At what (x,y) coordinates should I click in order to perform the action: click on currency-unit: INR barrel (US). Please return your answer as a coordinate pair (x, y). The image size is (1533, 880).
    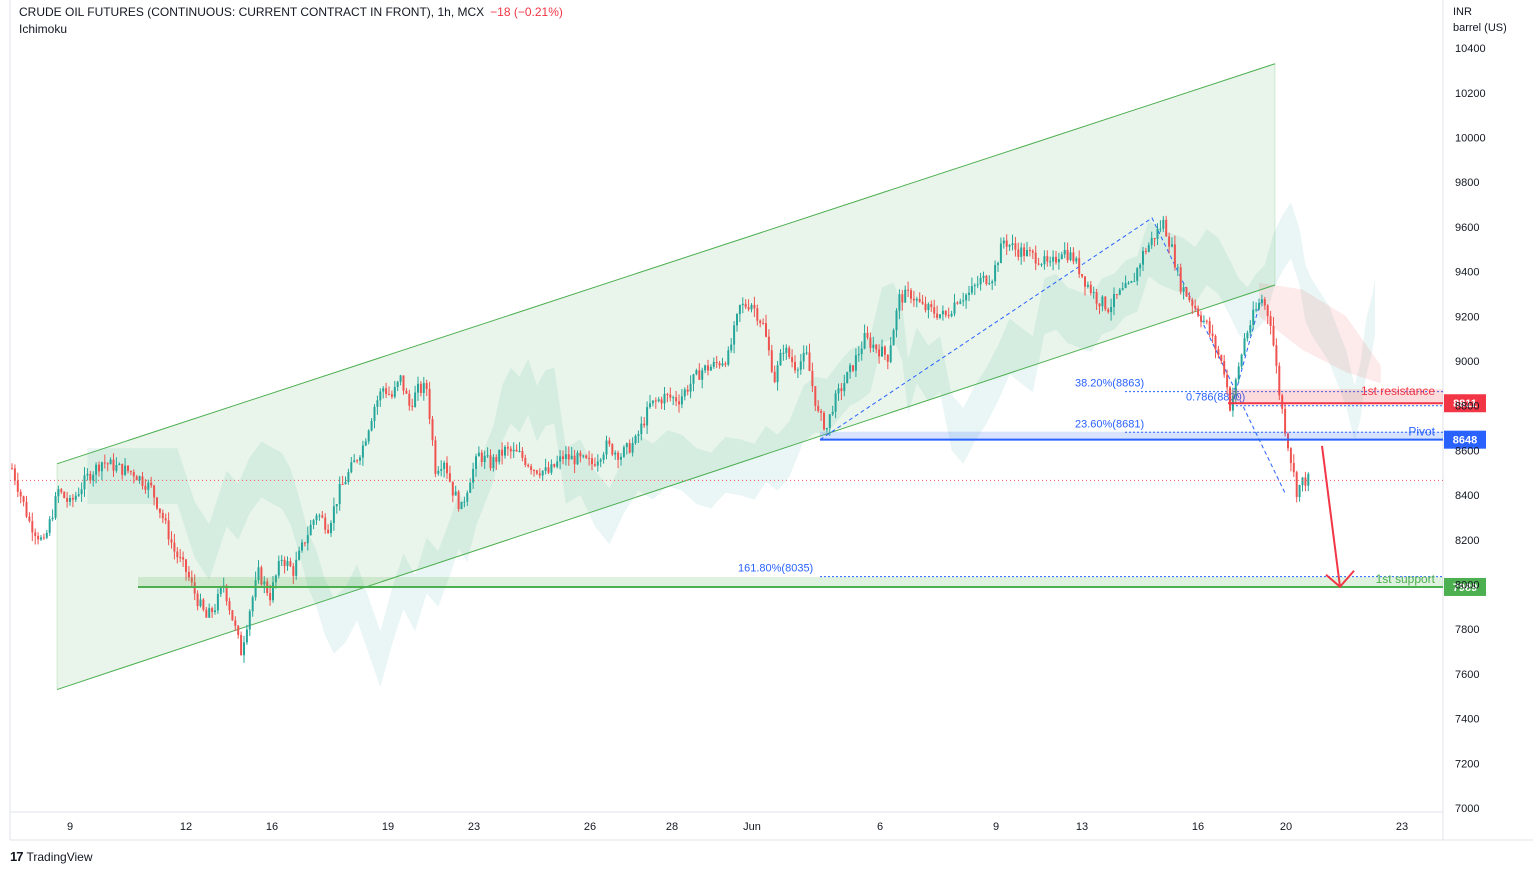
    Looking at the image, I should click on (1480, 20).